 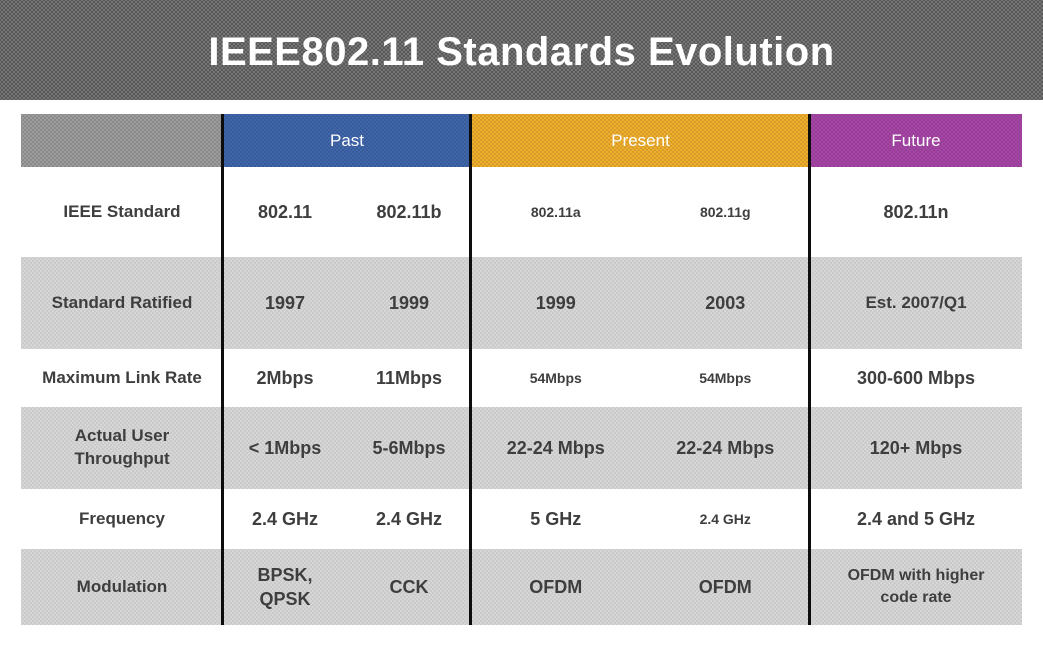 What do you see at coordinates (640, 519) in the screenshot?
I see `present-values: 5 GHz 2.4 GHz` at bounding box center [640, 519].